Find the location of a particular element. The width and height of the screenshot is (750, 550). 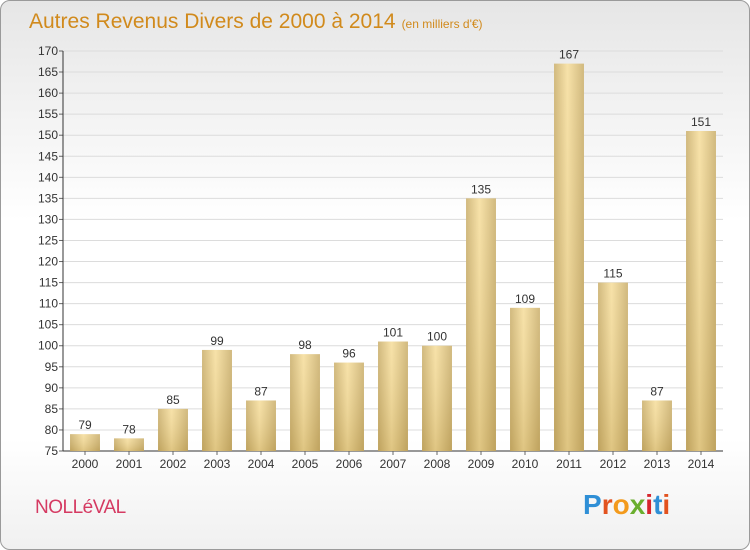

data-label: 101 is located at coordinates (393, 333).